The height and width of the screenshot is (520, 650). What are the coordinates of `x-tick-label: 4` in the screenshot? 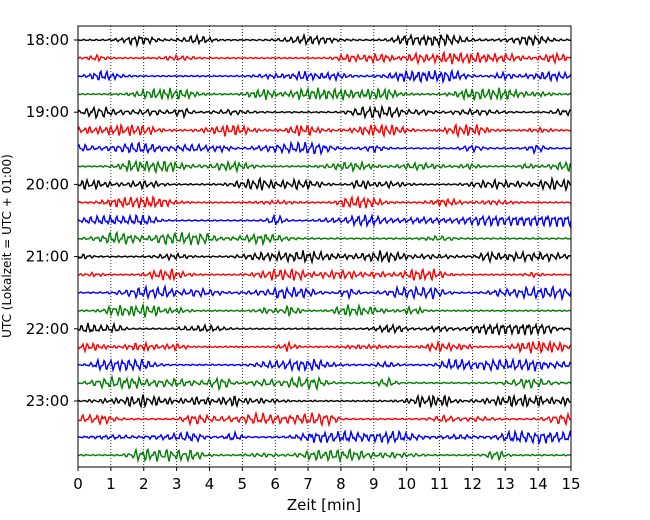 It's located at (210, 484).